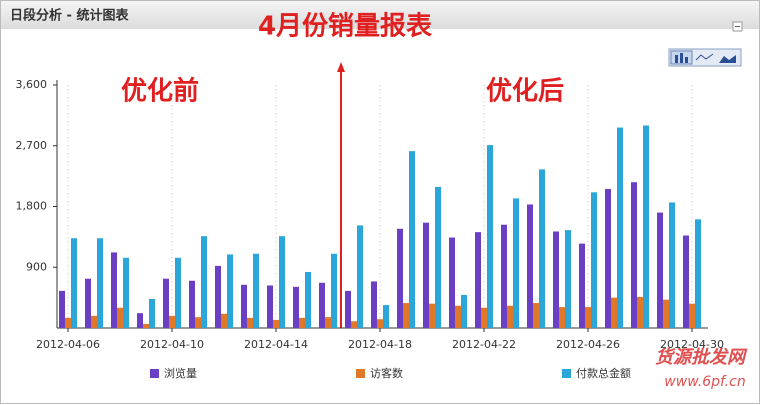  I want to click on y-tick-label: 1,800, so click(32, 206).